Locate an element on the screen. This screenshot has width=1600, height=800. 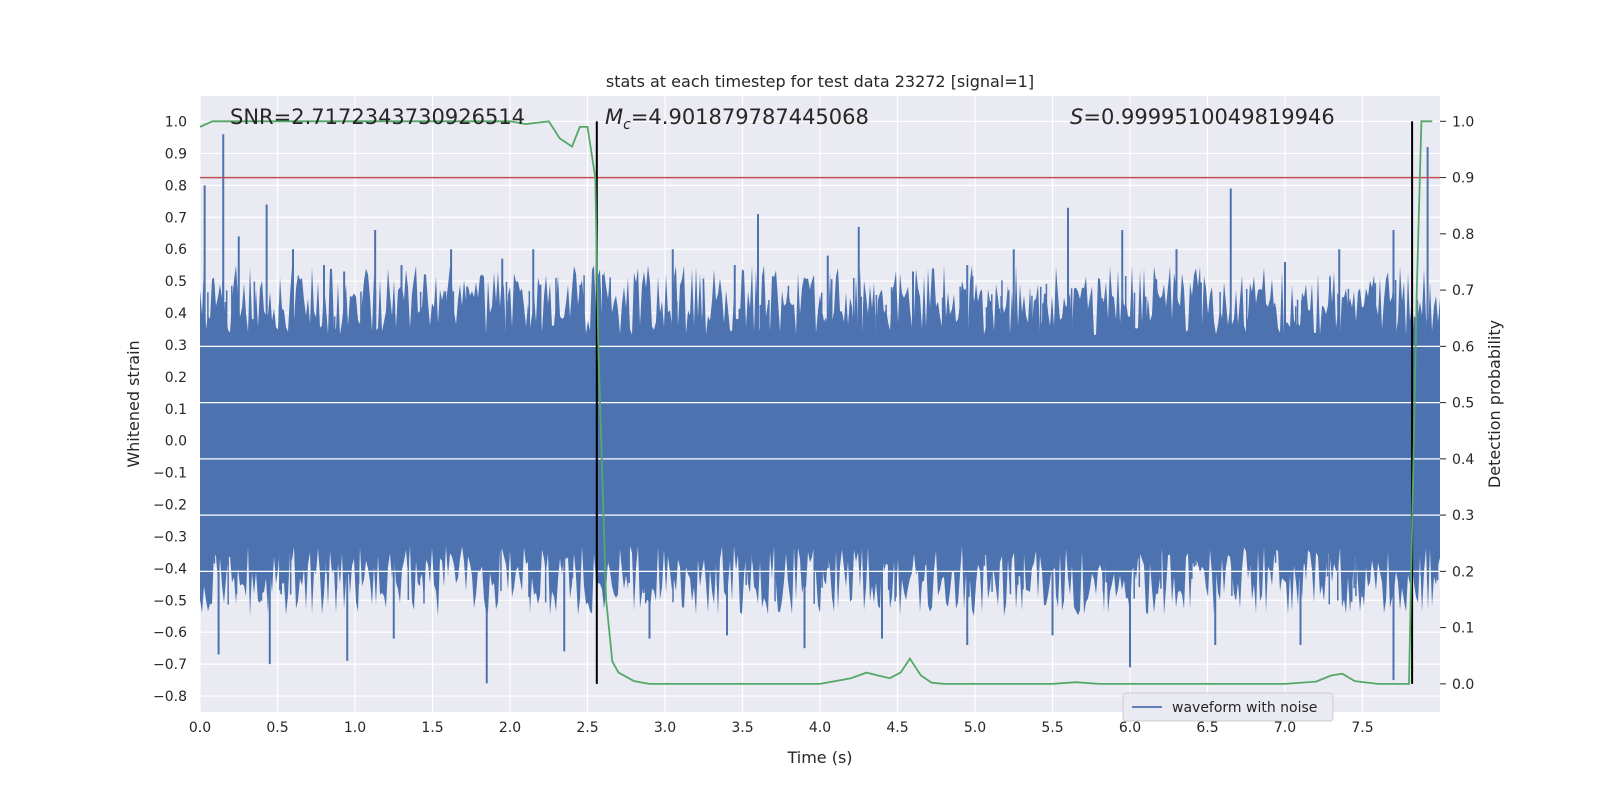
y-left-tick-label: 0.3 is located at coordinates (176, 346).